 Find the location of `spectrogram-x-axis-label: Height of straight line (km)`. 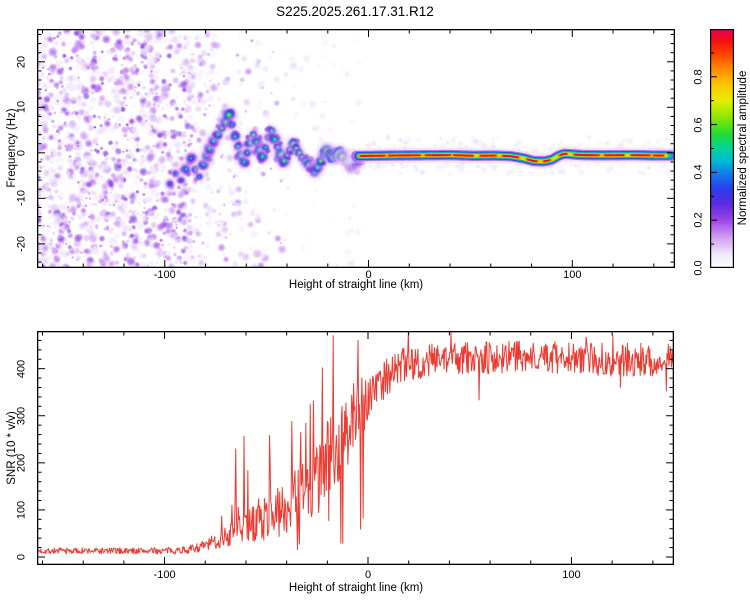

spectrogram-x-axis-label: Height of straight line (km) is located at coordinates (356, 285).